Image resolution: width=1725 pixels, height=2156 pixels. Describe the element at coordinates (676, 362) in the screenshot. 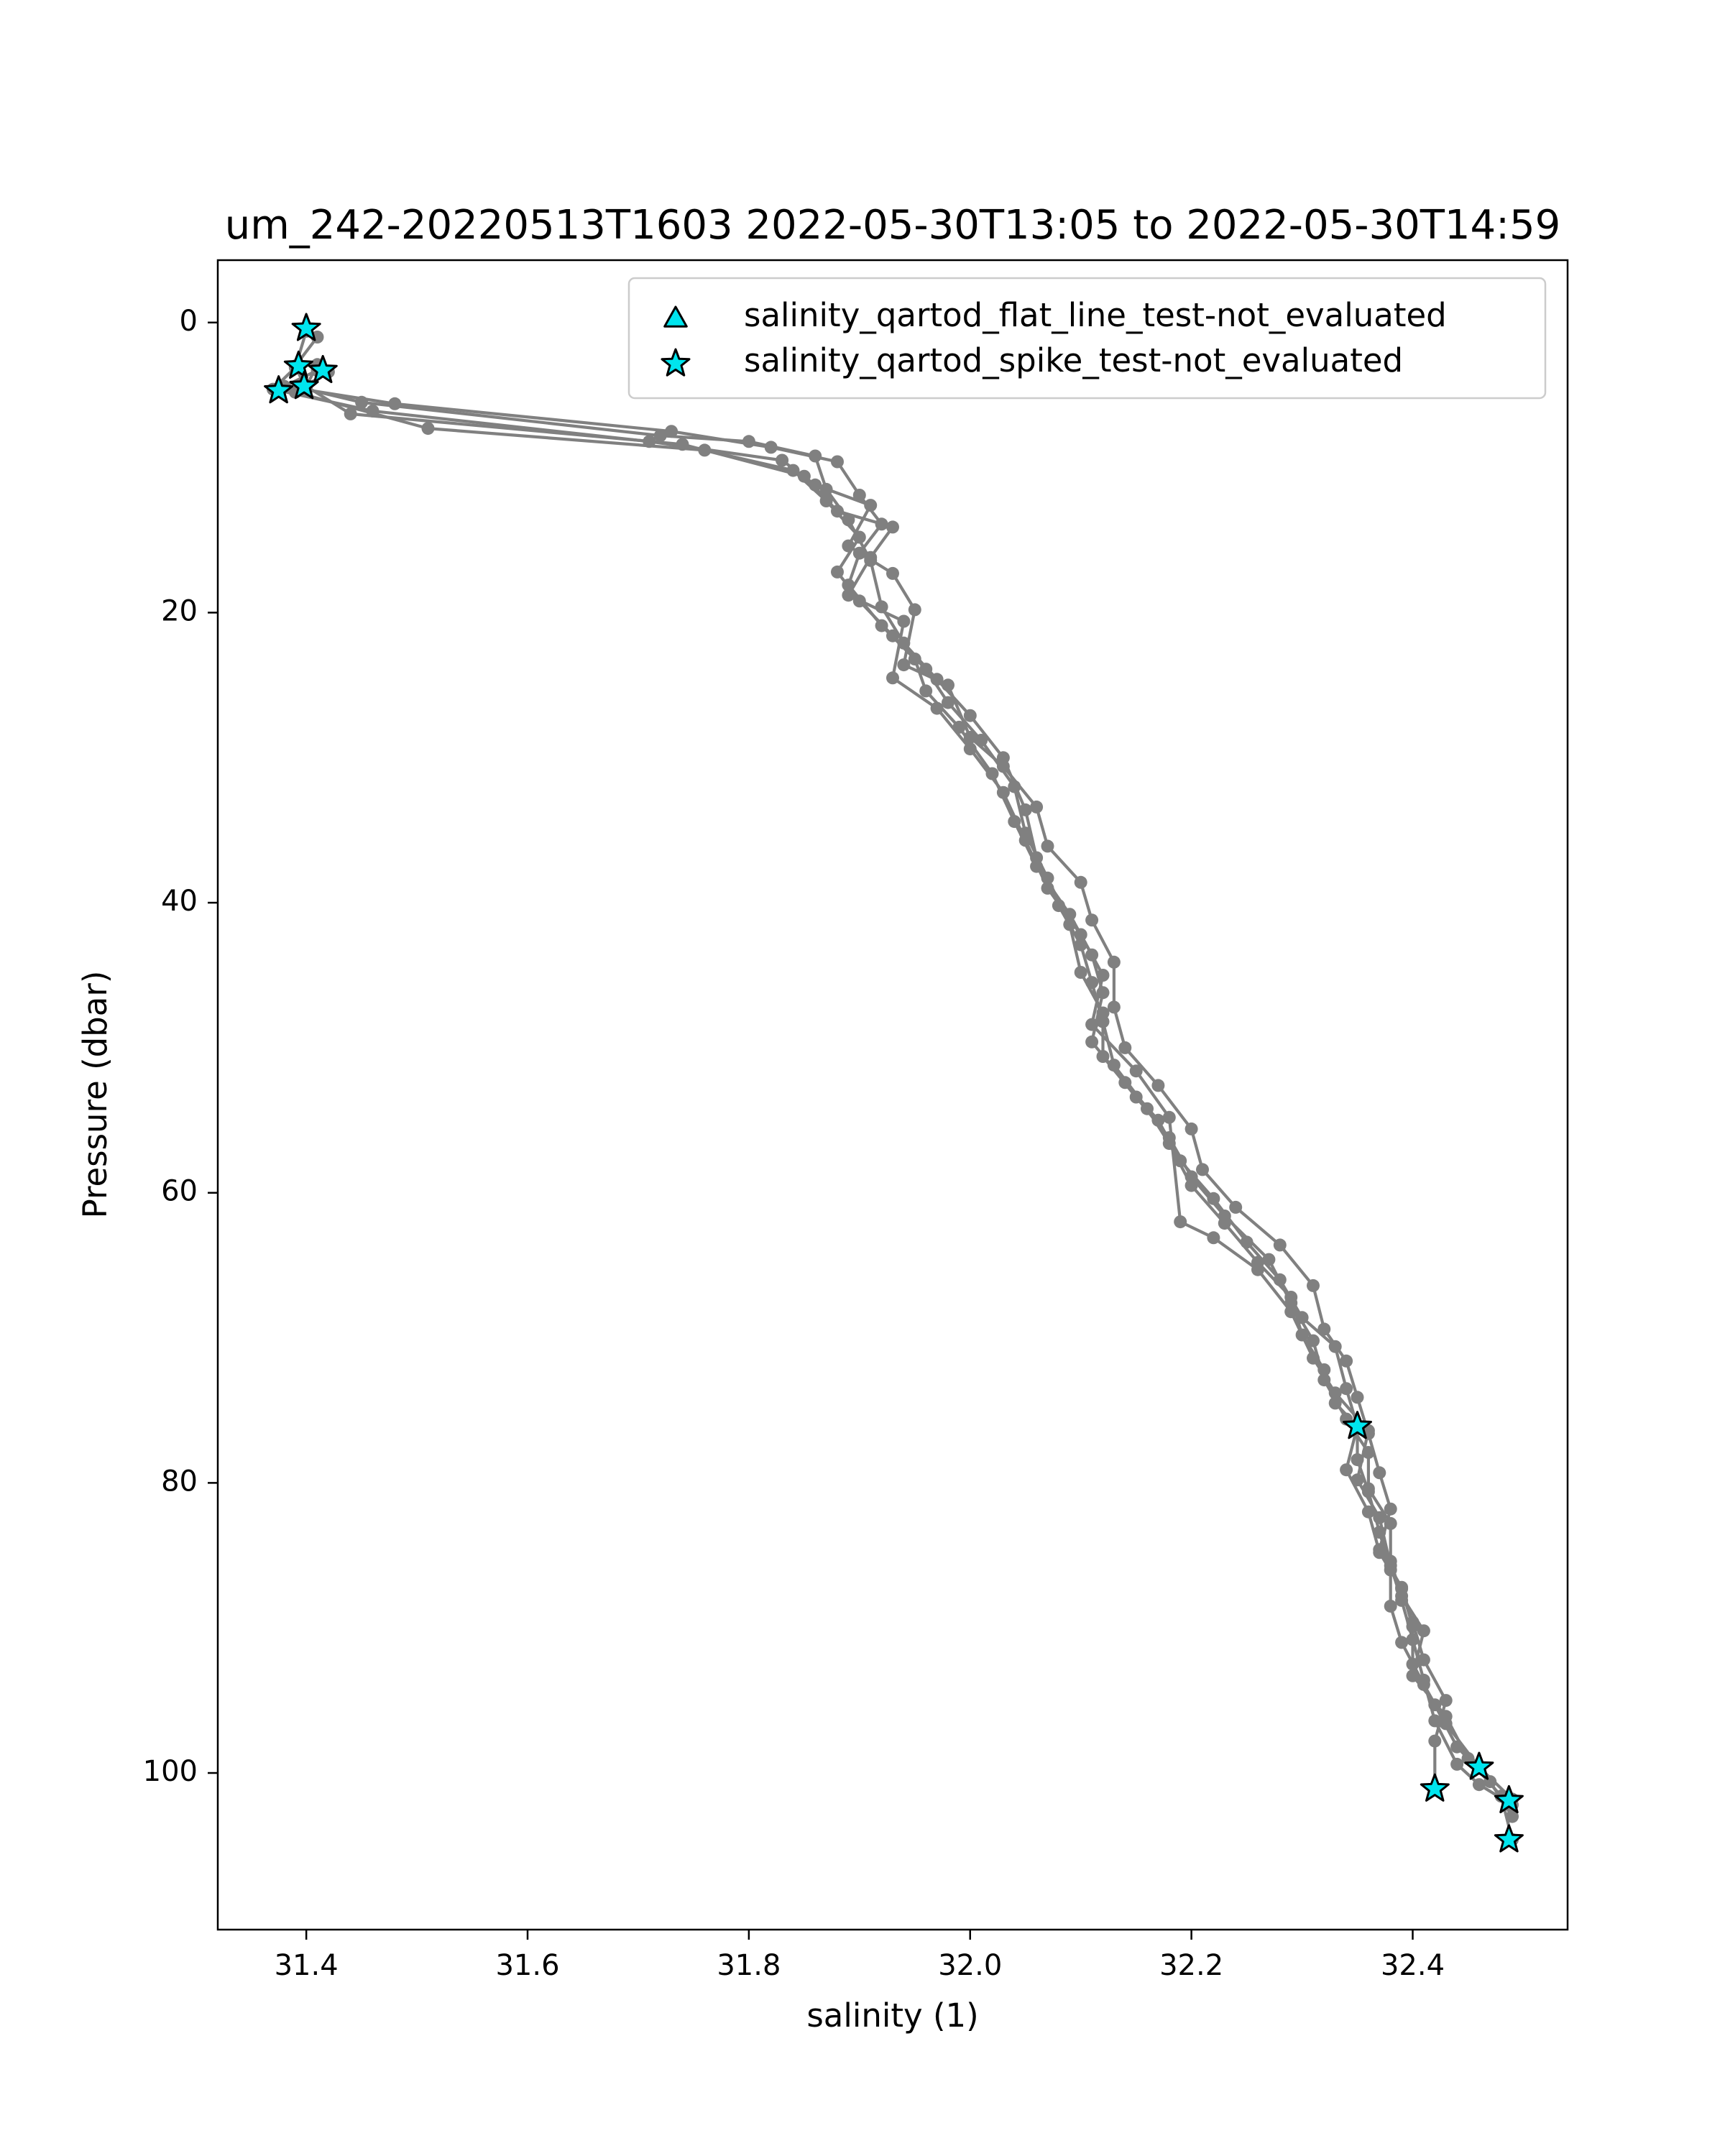

I see `legend-star-icon` at that location.